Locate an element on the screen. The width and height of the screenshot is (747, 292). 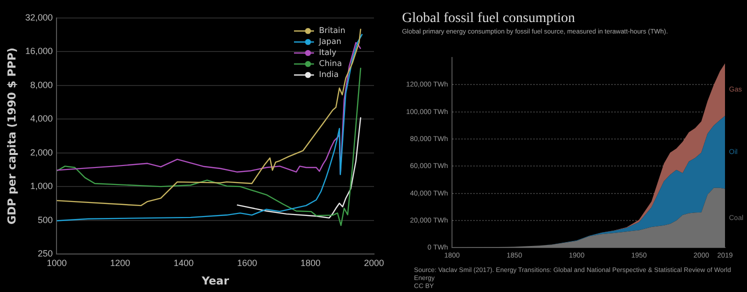
y-tick-label: 16,000 is located at coordinates (39, 51).